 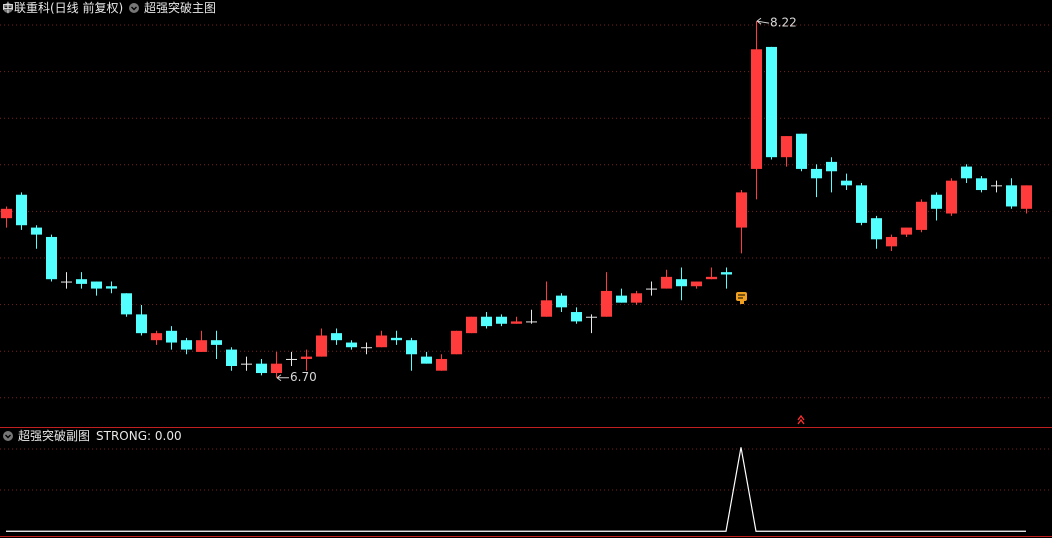 I want to click on sub-collapse-chevron, so click(x=8, y=436).